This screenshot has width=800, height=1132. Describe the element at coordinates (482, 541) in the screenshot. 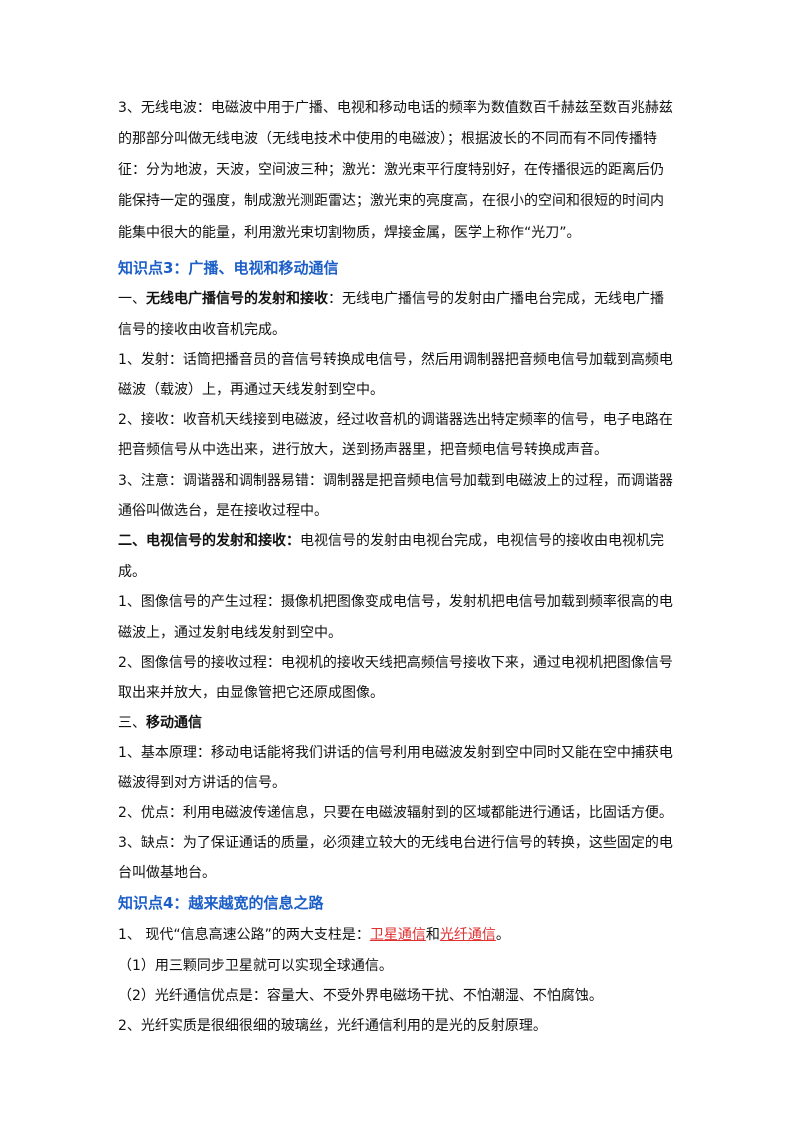

I see `text-segment: 电视信号的发射由电视台完成，电视信号的接收由电视机完` at that location.